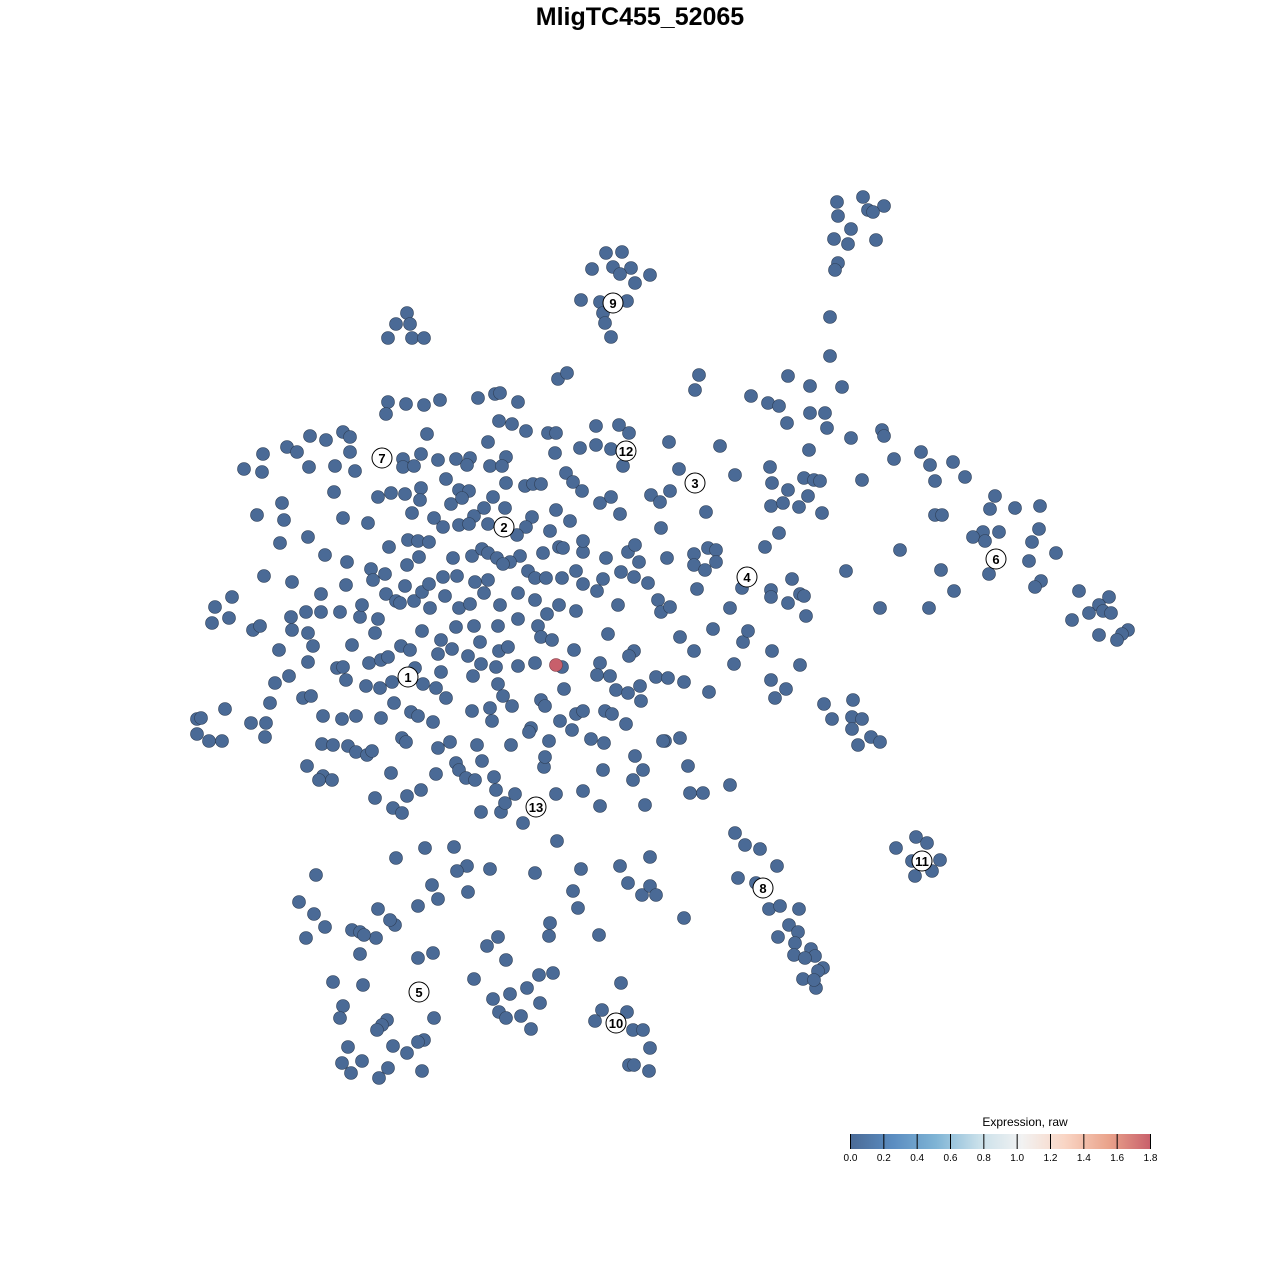 This screenshot has height=1280, width=1280. Describe the element at coordinates (1000, 1141) in the screenshot. I see `colorbar-gradient` at that location.